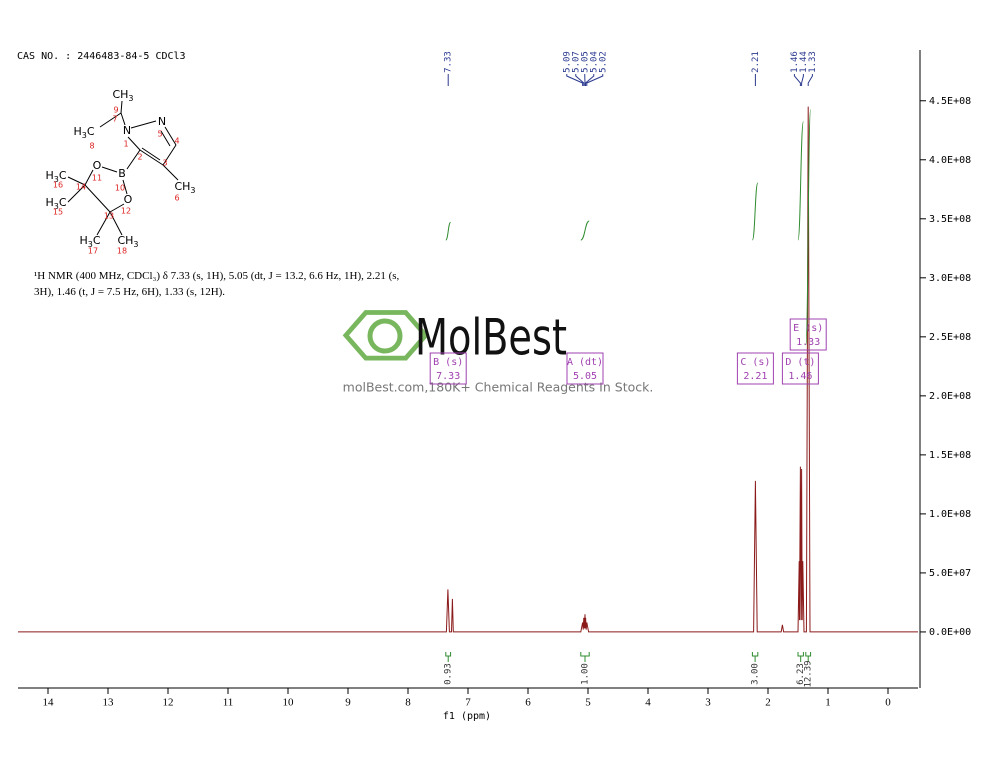 Image resolution: width=1000 pixels, height=773 pixels. What do you see at coordinates (585, 62) in the screenshot?
I see `peak-label: 5.05` at bounding box center [585, 62].